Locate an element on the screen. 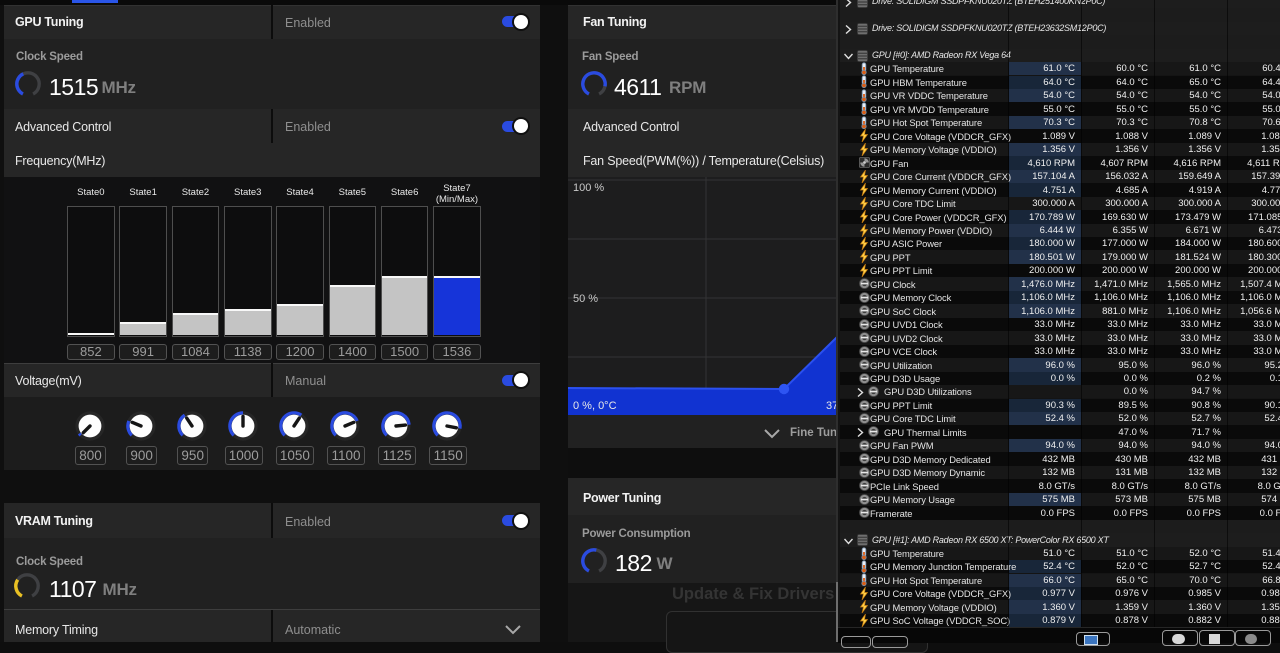 Image resolution: width=1280 pixels, height=653 pixels. svg-text: 100 % is located at coordinates (588, 188).